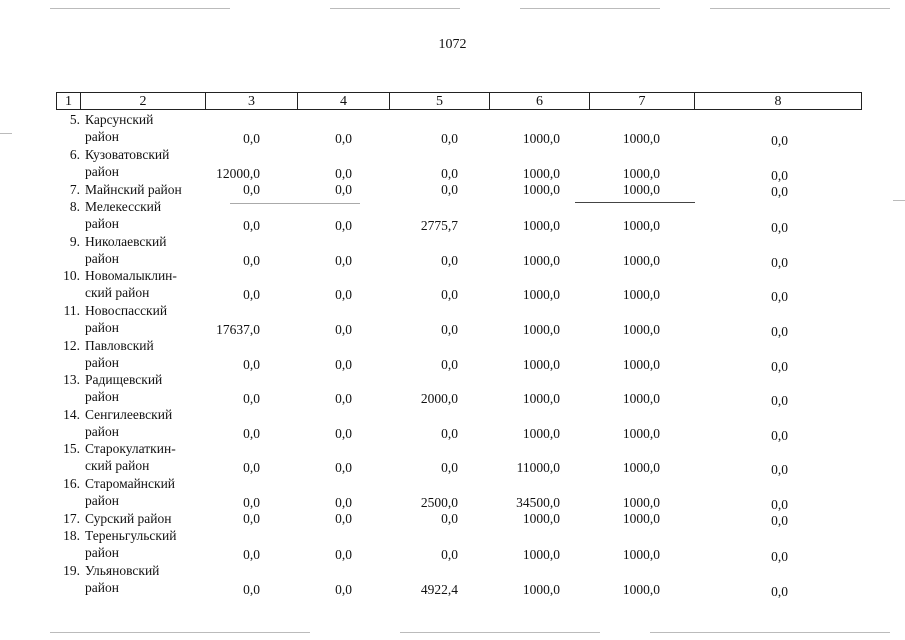 The width and height of the screenshot is (905, 640). What do you see at coordinates (130, 448) in the screenshot?
I see `district-name: Старокулаткин-` at bounding box center [130, 448].